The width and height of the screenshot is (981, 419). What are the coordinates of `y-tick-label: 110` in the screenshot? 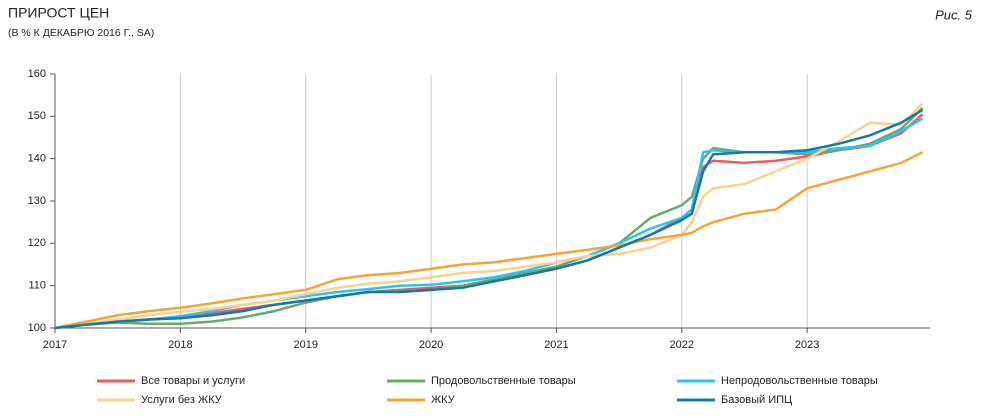 It's located at (37, 286).